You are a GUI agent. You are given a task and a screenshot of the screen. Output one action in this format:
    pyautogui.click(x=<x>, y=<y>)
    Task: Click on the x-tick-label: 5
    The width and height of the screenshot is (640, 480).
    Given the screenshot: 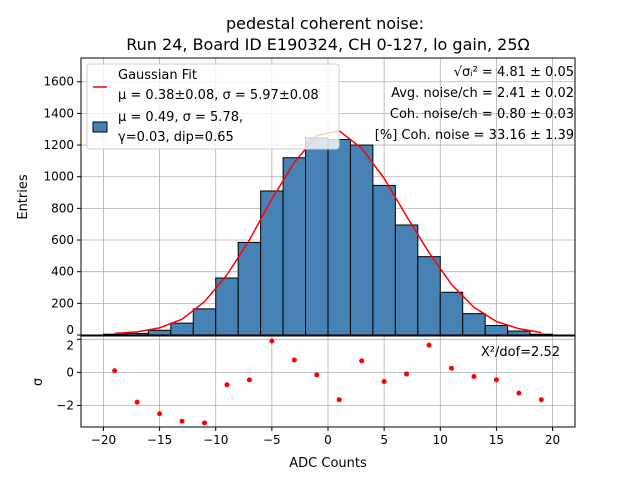 What is the action you would take?
    pyautogui.click(x=384, y=440)
    